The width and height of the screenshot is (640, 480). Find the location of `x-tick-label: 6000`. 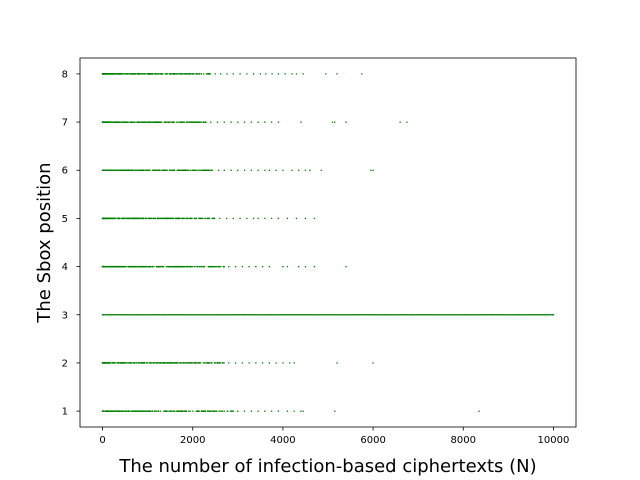

x-tick-label: 6000 is located at coordinates (372, 440).